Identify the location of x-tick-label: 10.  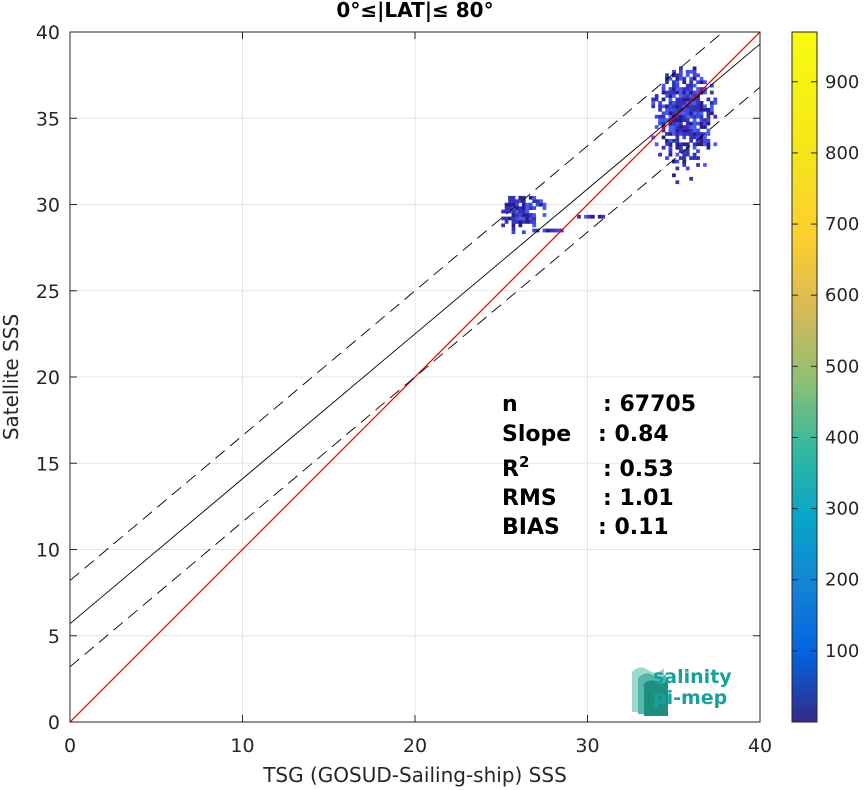
(242, 746).